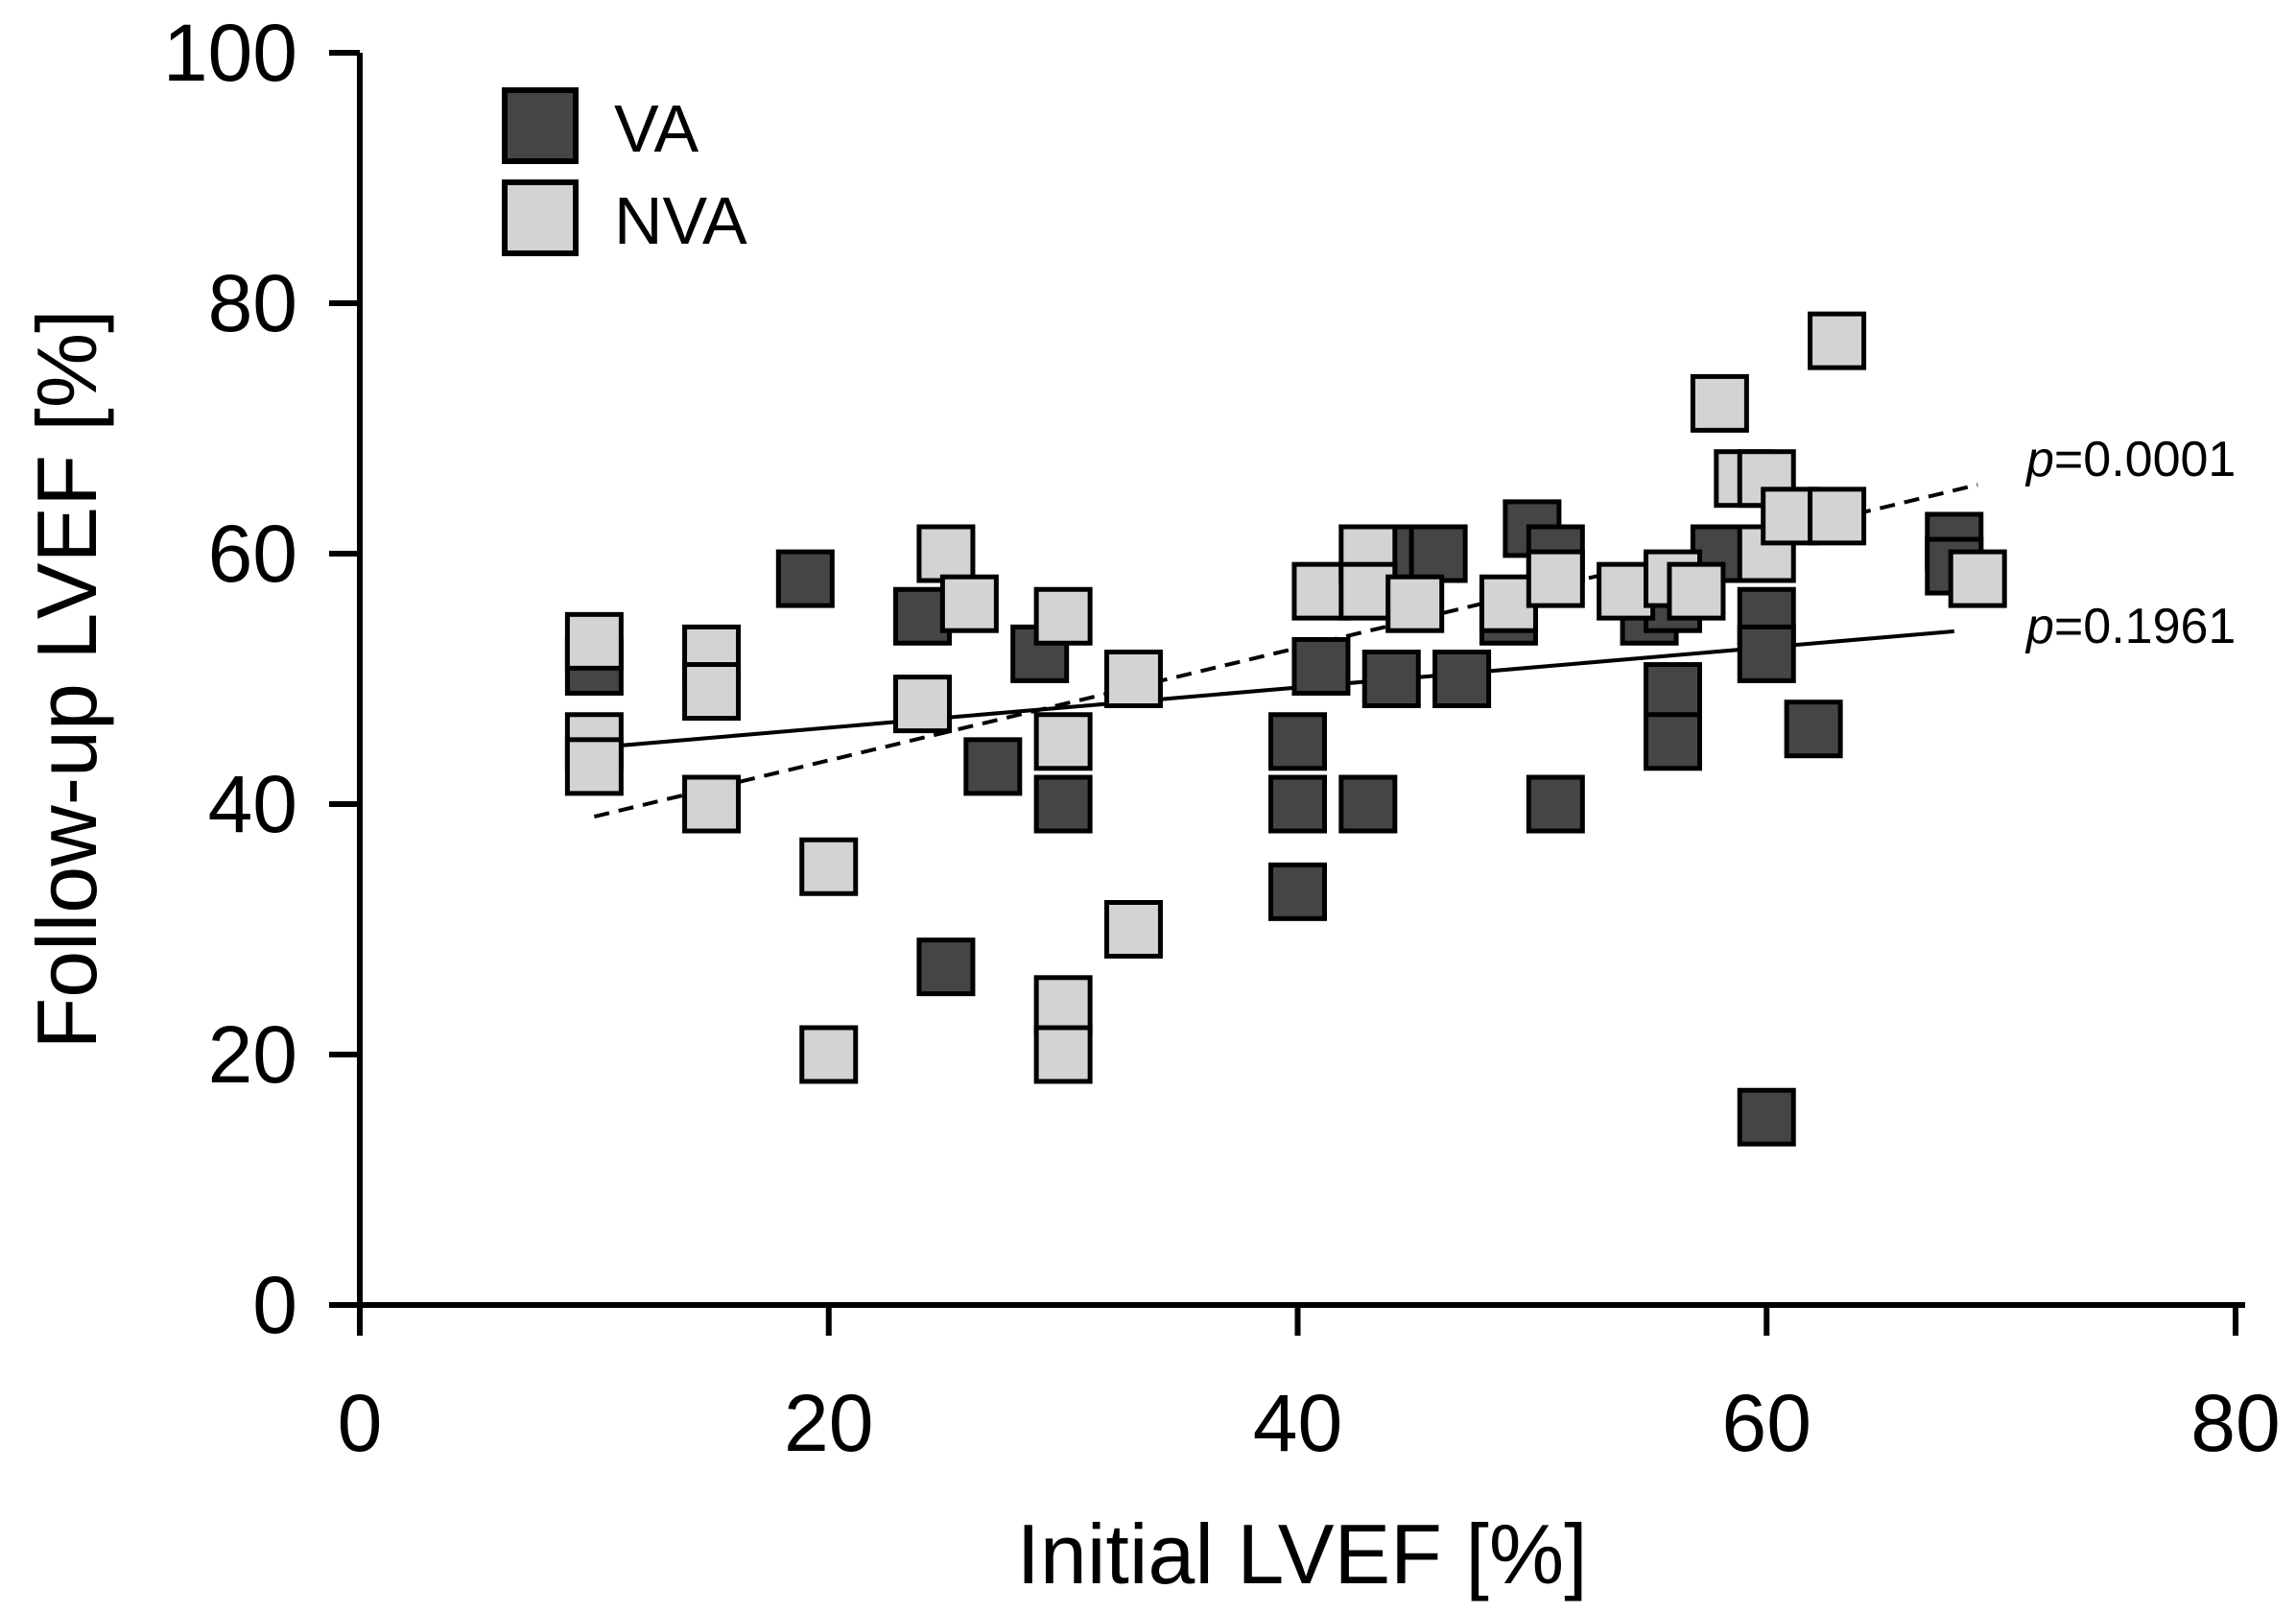 Image resolution: width=2296 pixels, height=1613 pixels. What do you see at coordinates (624, 172) in the screenshot?
I see `legend: VA NVA` at bounding box center [624, 172].